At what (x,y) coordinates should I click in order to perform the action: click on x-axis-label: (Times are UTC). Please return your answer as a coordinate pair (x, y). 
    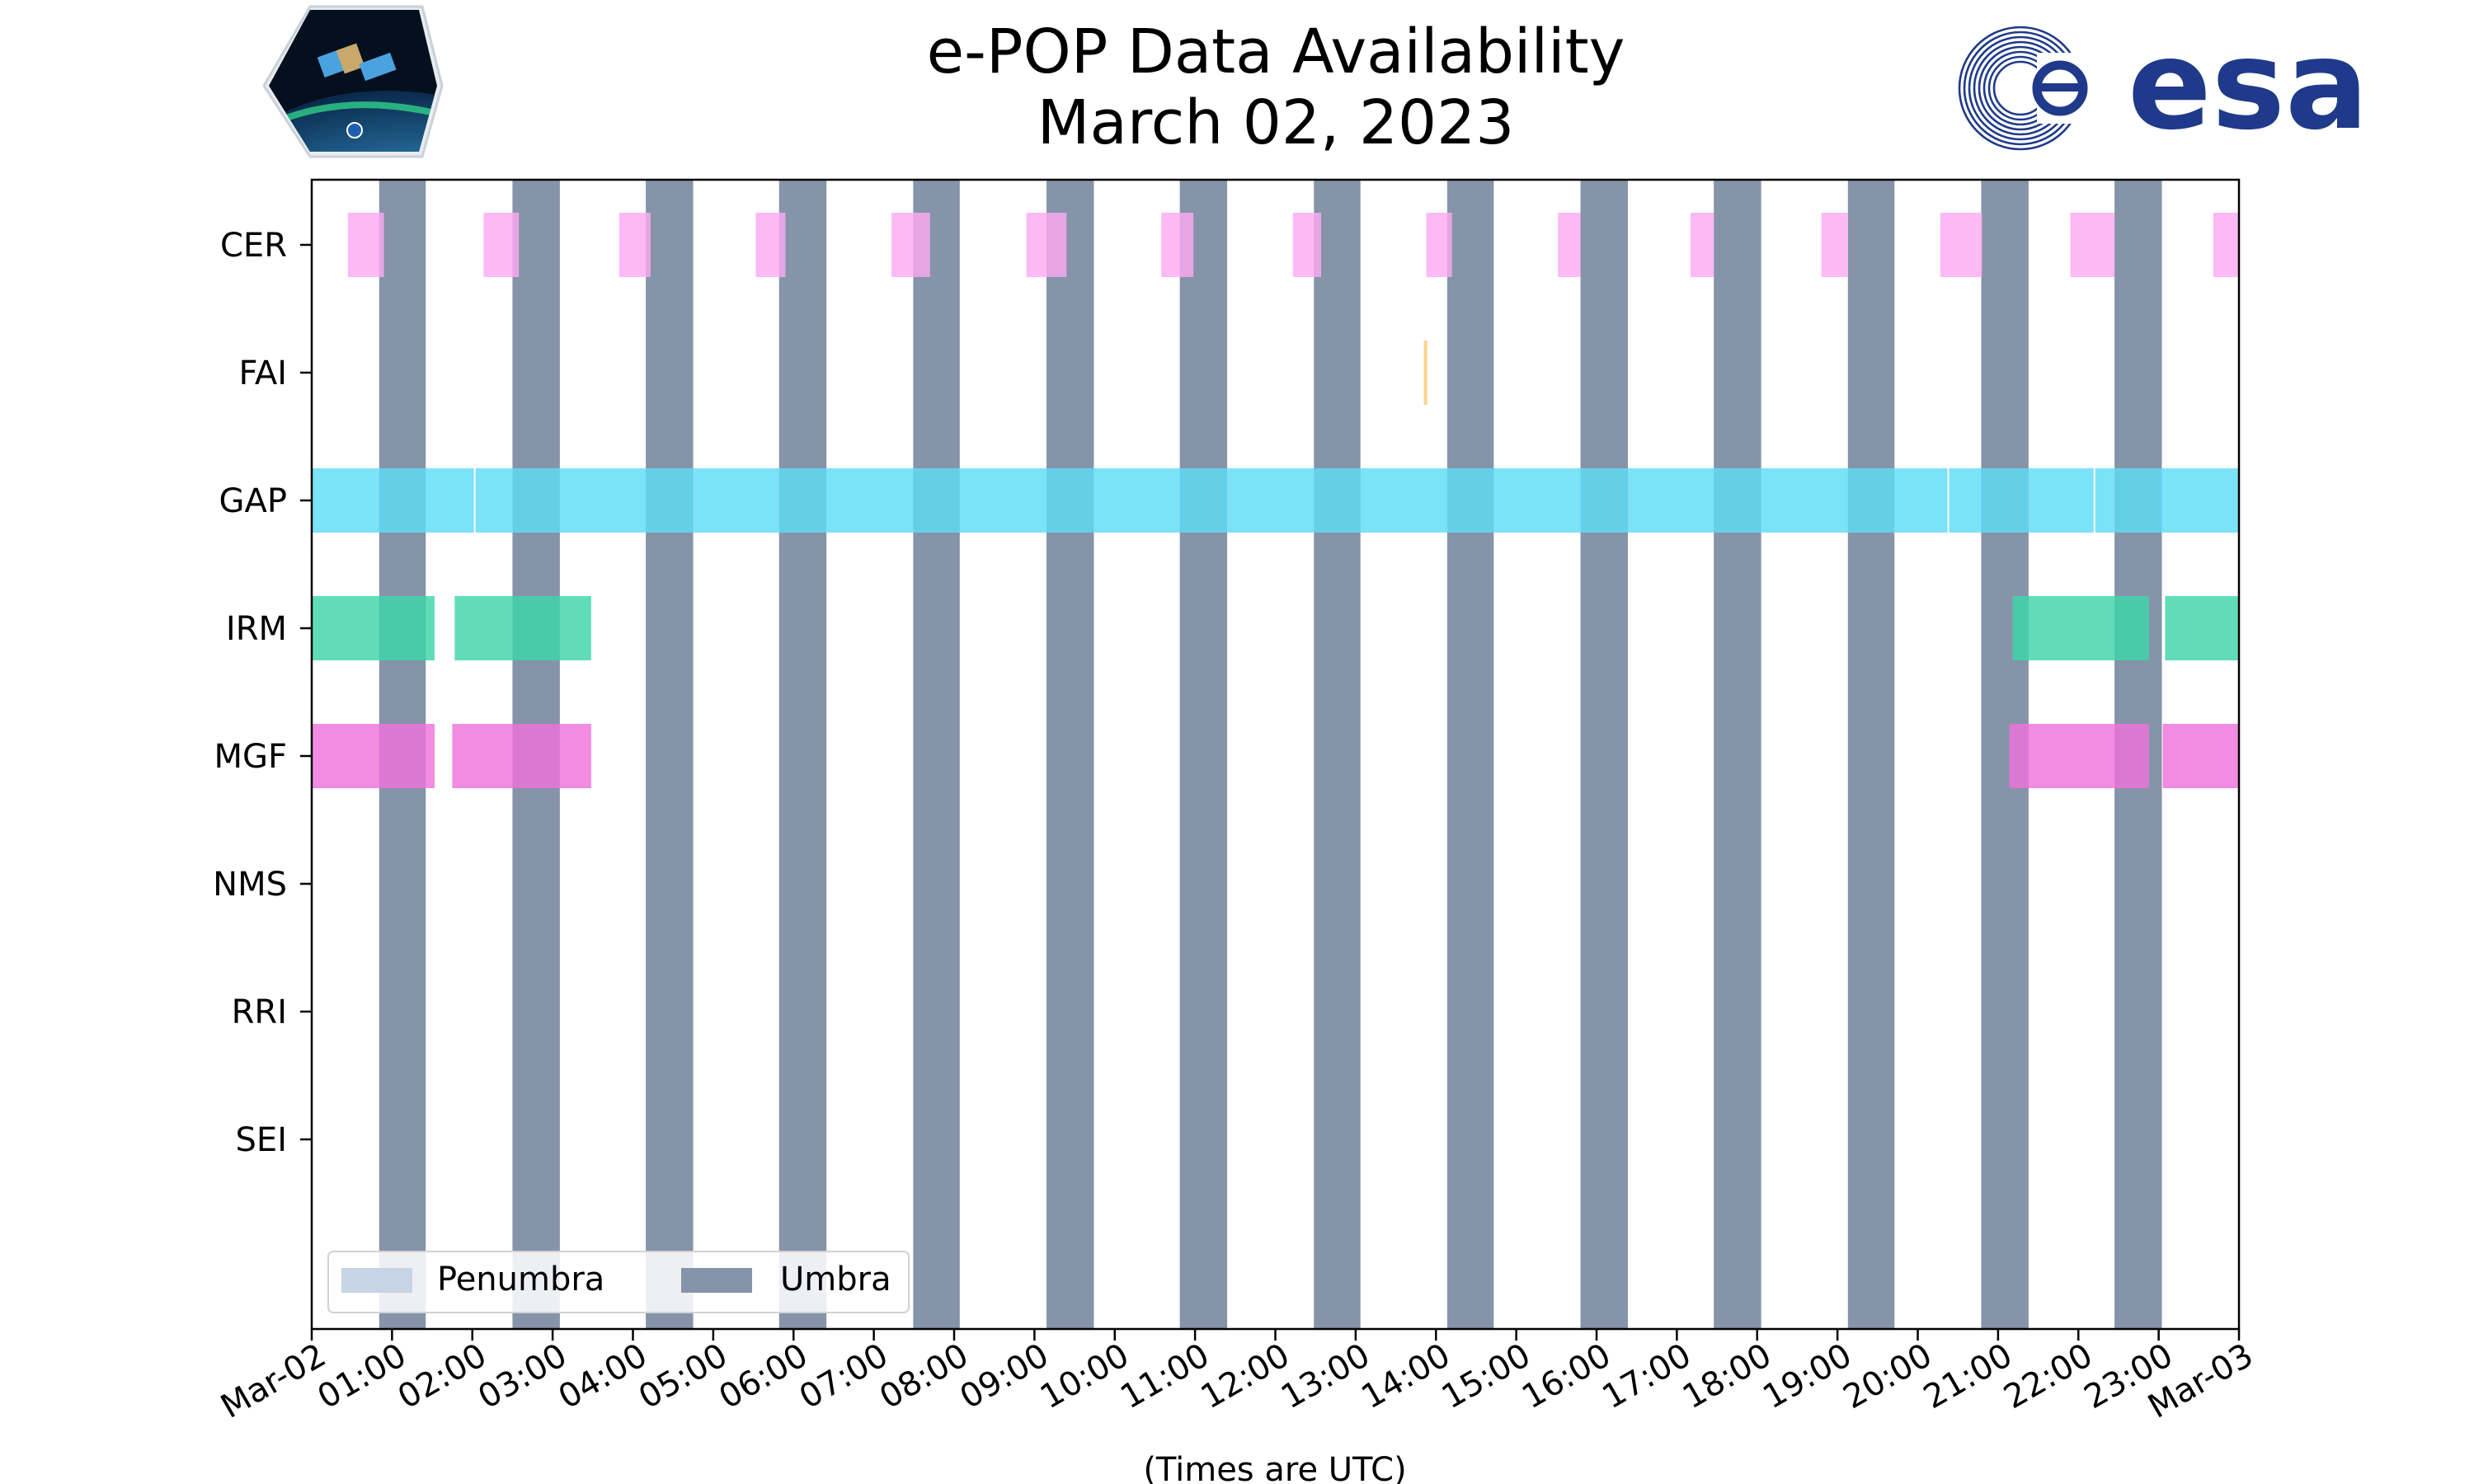
    Looking at the image, I should click on (1274, 1467).